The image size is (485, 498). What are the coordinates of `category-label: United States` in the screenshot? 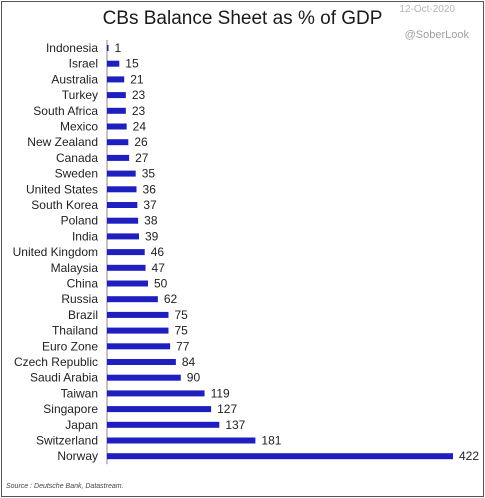 It's located at (62, 189).